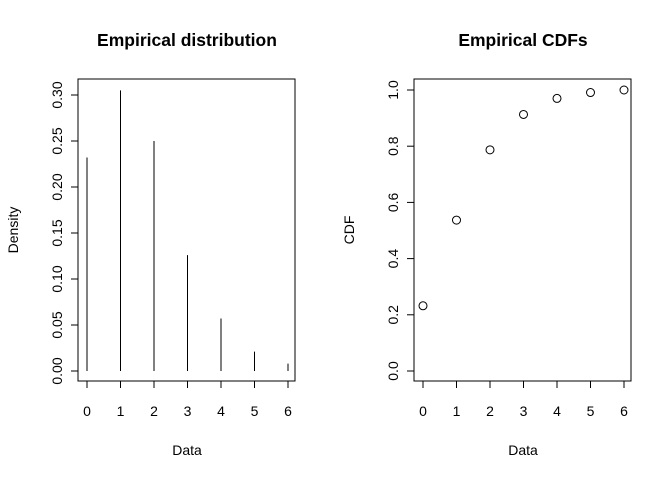 The image size is (672, 480). I want to click on cdf-y-ticks: 0.0 0.2 0.4 0.6 0.8 1.0, so click(399, 230).